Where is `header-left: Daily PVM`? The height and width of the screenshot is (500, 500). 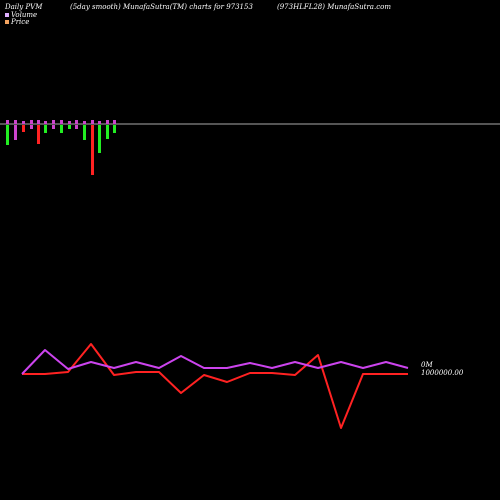
header-left: Daily PVM is located at coordinates (23, 7).